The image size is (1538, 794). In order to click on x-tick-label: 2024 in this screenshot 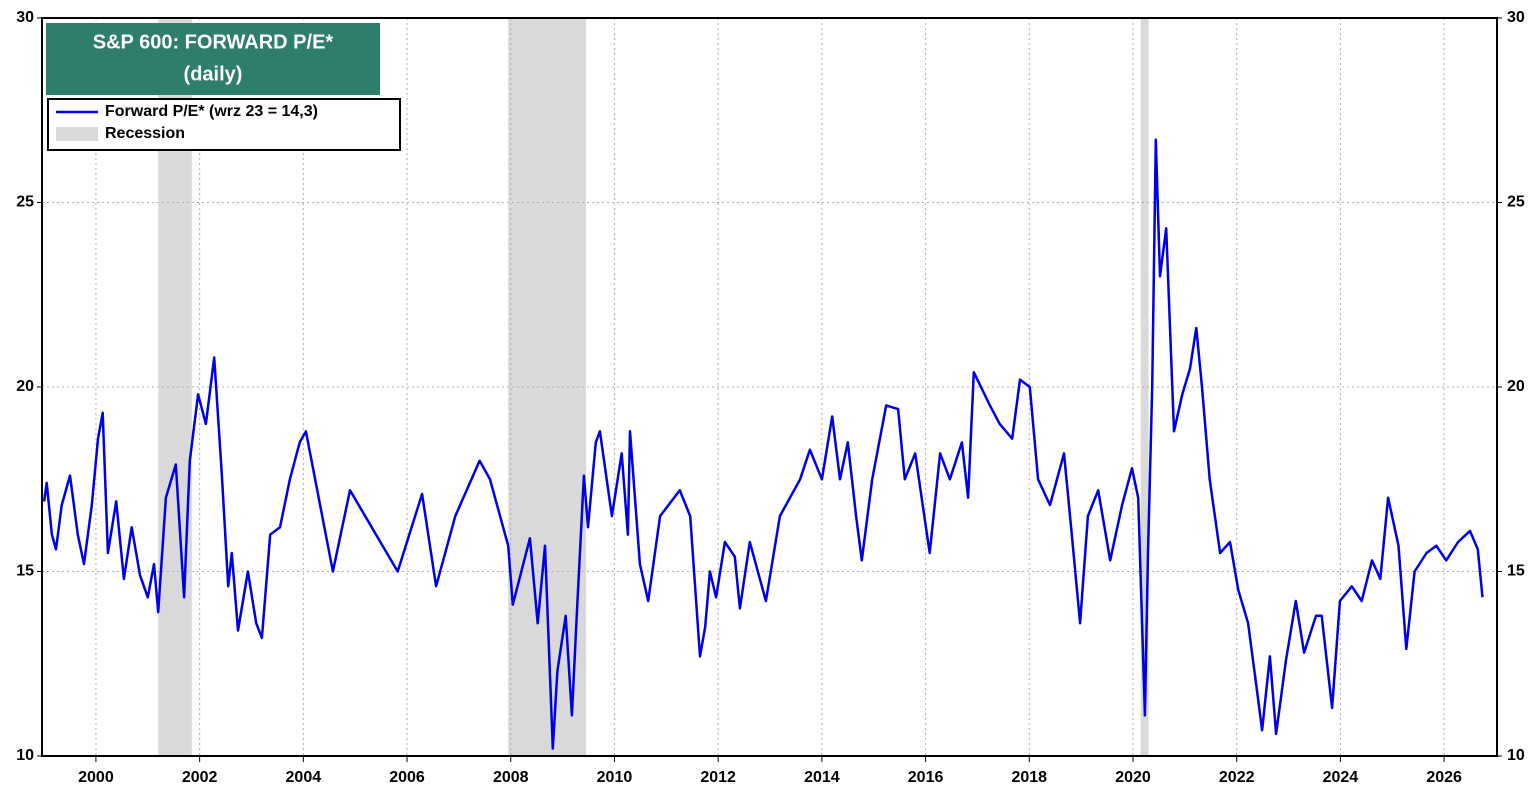, I will do `click(1341, 777)`.